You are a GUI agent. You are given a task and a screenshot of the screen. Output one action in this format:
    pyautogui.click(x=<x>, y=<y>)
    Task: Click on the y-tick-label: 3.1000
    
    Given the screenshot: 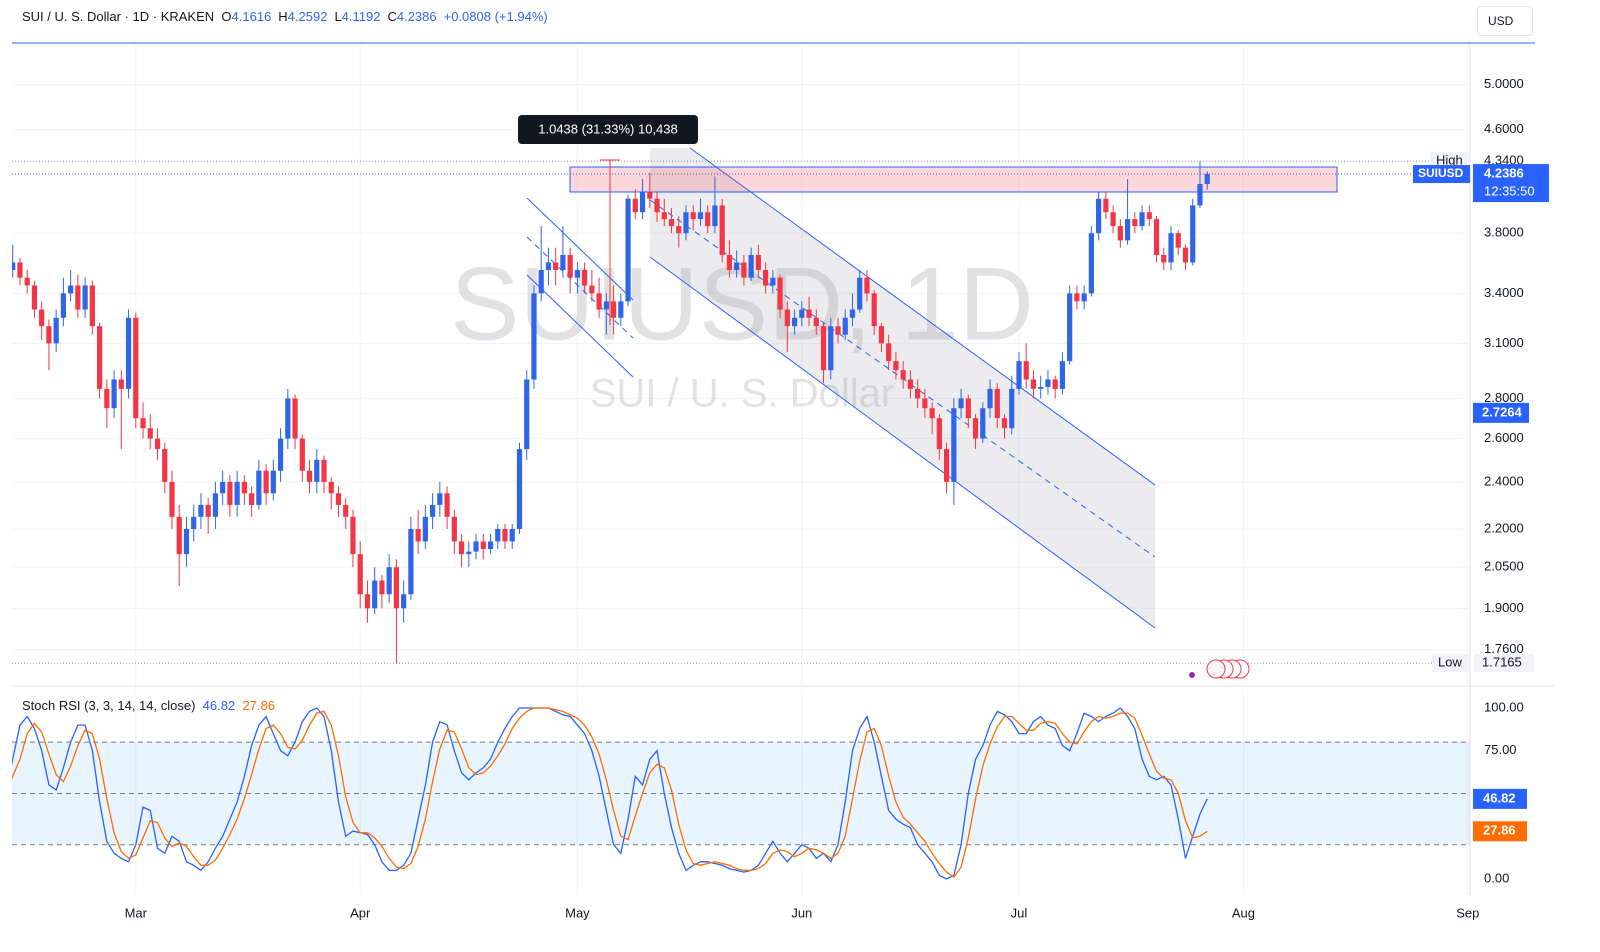 What is the action you would take?
    pyautogui.click(x=1504, y=342)
    